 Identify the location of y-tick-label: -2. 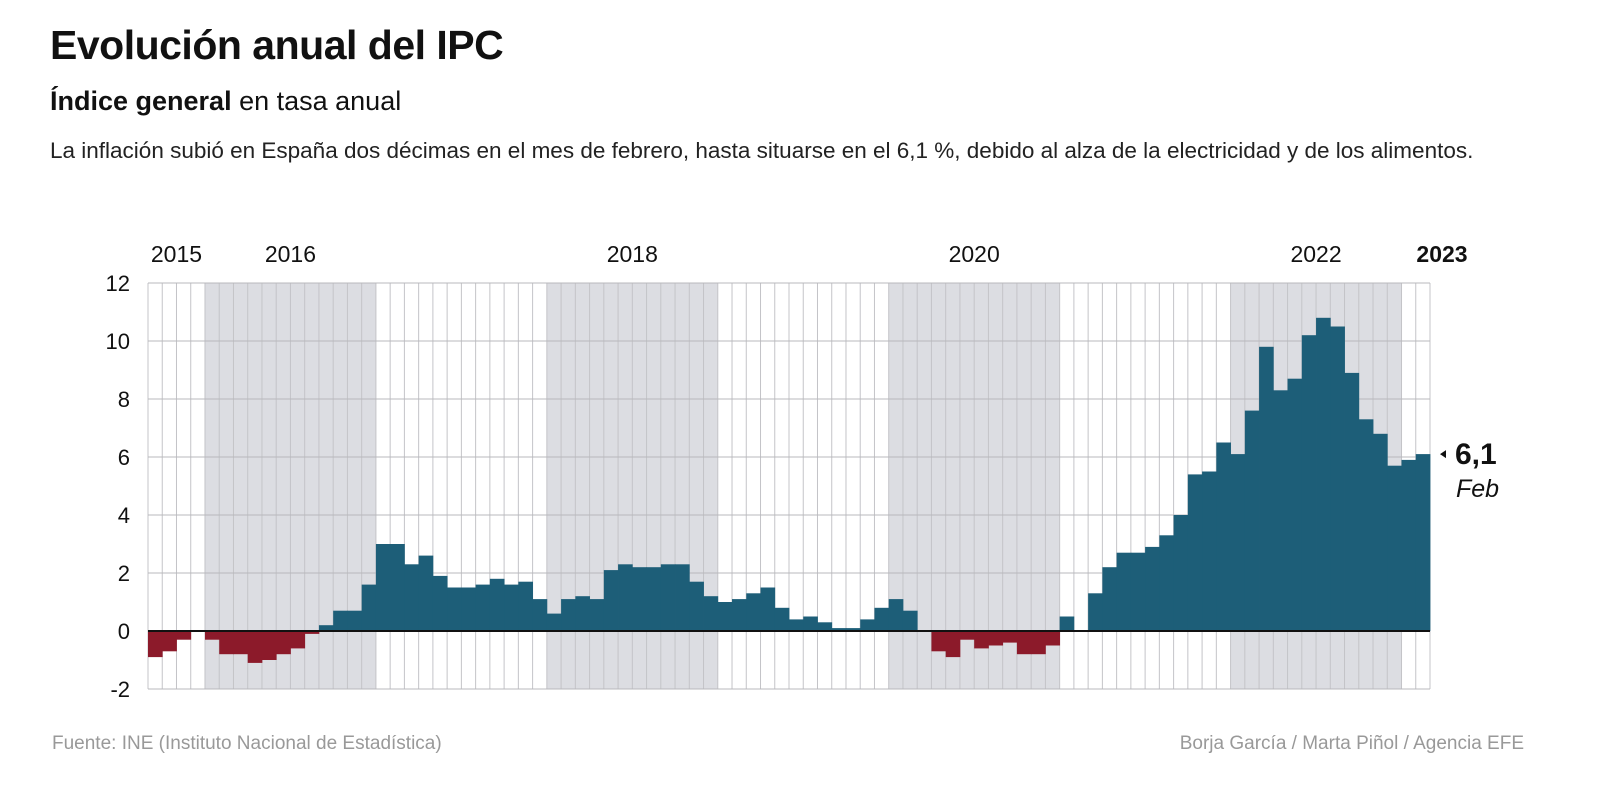
(120, 689).